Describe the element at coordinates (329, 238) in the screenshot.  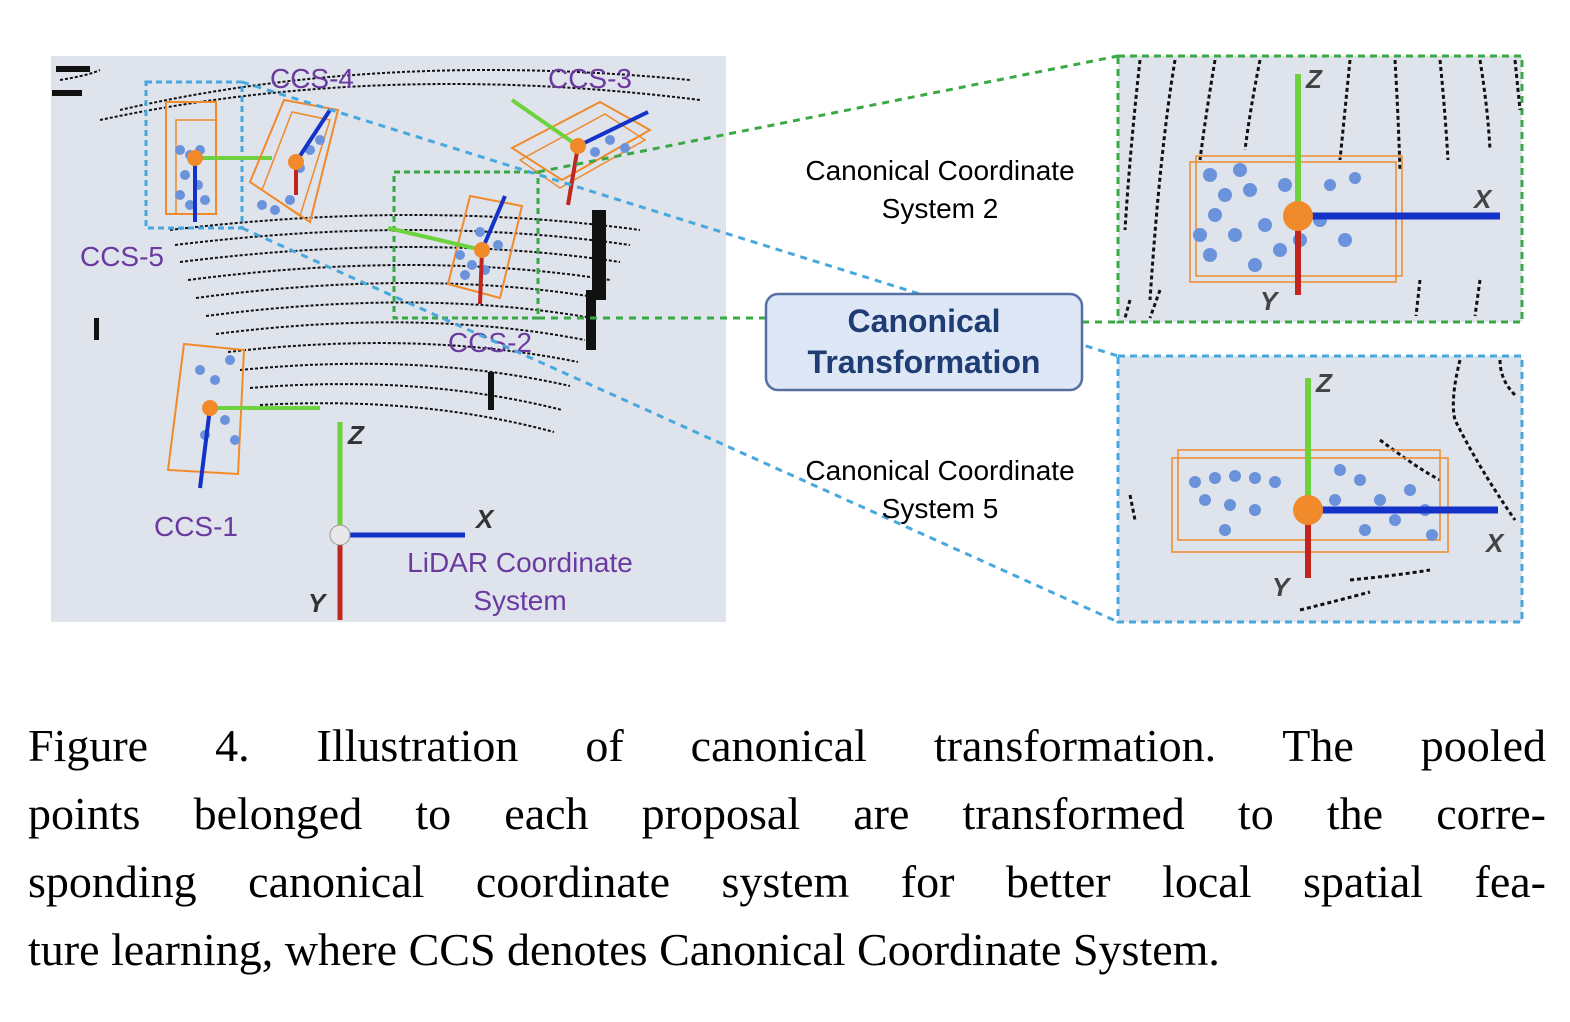
I see `lidar-clusters` at that location.